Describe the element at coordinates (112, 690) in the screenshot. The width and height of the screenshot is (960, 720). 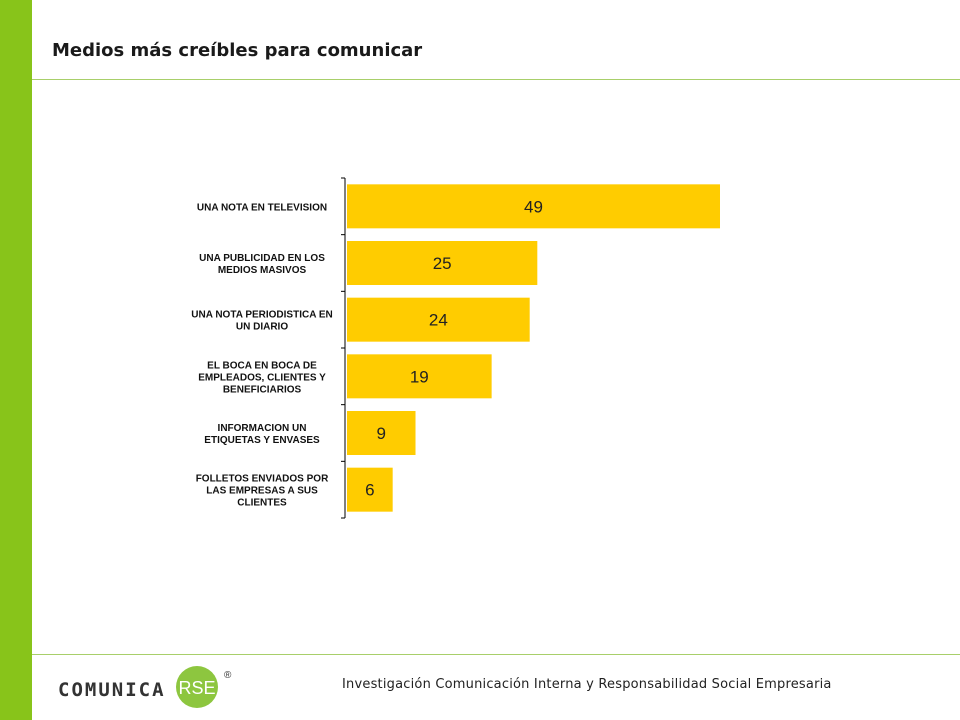
I see `logo-wordmark: COMUNICA` at that location.